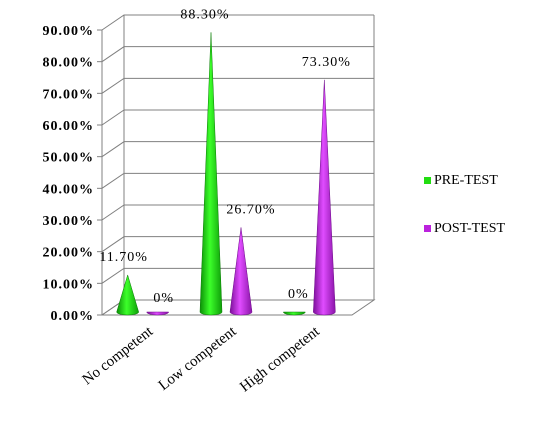 The height and width of the screenshot is (430, 536). Describe the element at coordinates (69, 158) in the screenshot. I see `y-tick-label: 50.00%` at that location.